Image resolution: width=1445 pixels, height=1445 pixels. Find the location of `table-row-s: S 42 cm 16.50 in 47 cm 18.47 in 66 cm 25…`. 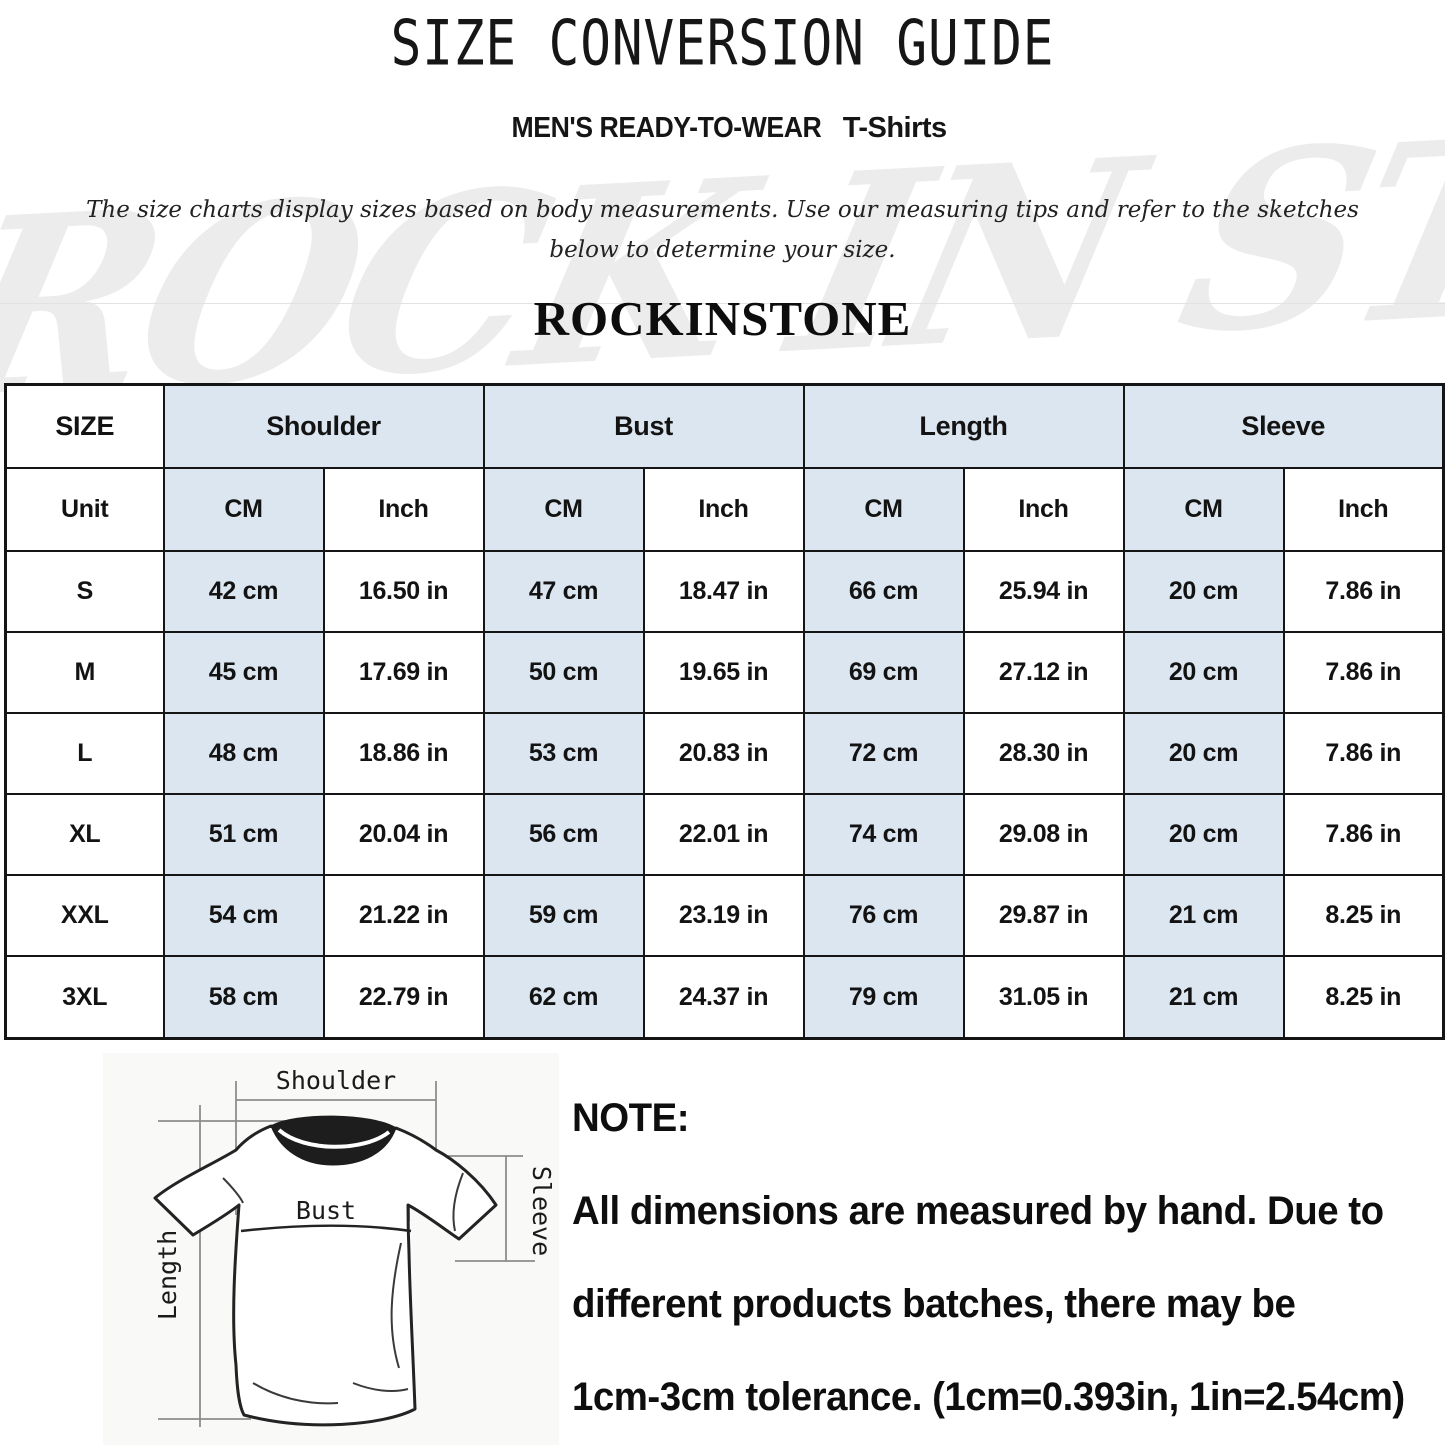

table-row-s: S 42 cm 16.50 in 47 cm 18.47 in 66 cm 25… is located at coordinates (724, 591).